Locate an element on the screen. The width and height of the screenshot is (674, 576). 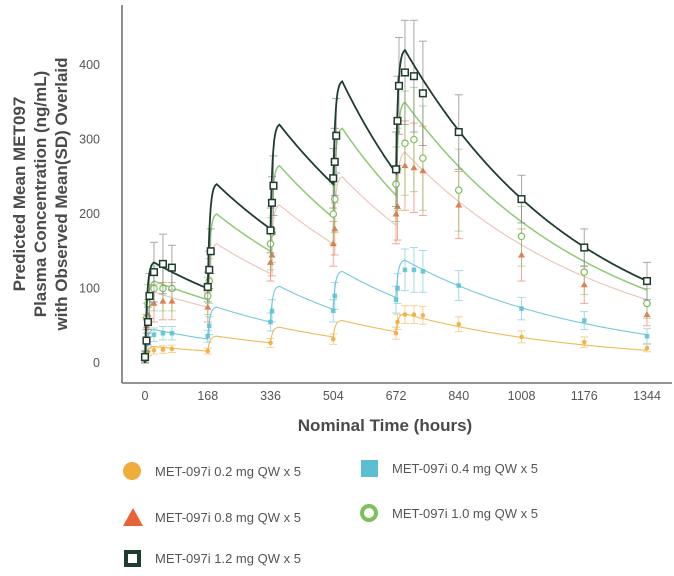
x-tick-label: 504 is located at coordinates (333, 396).